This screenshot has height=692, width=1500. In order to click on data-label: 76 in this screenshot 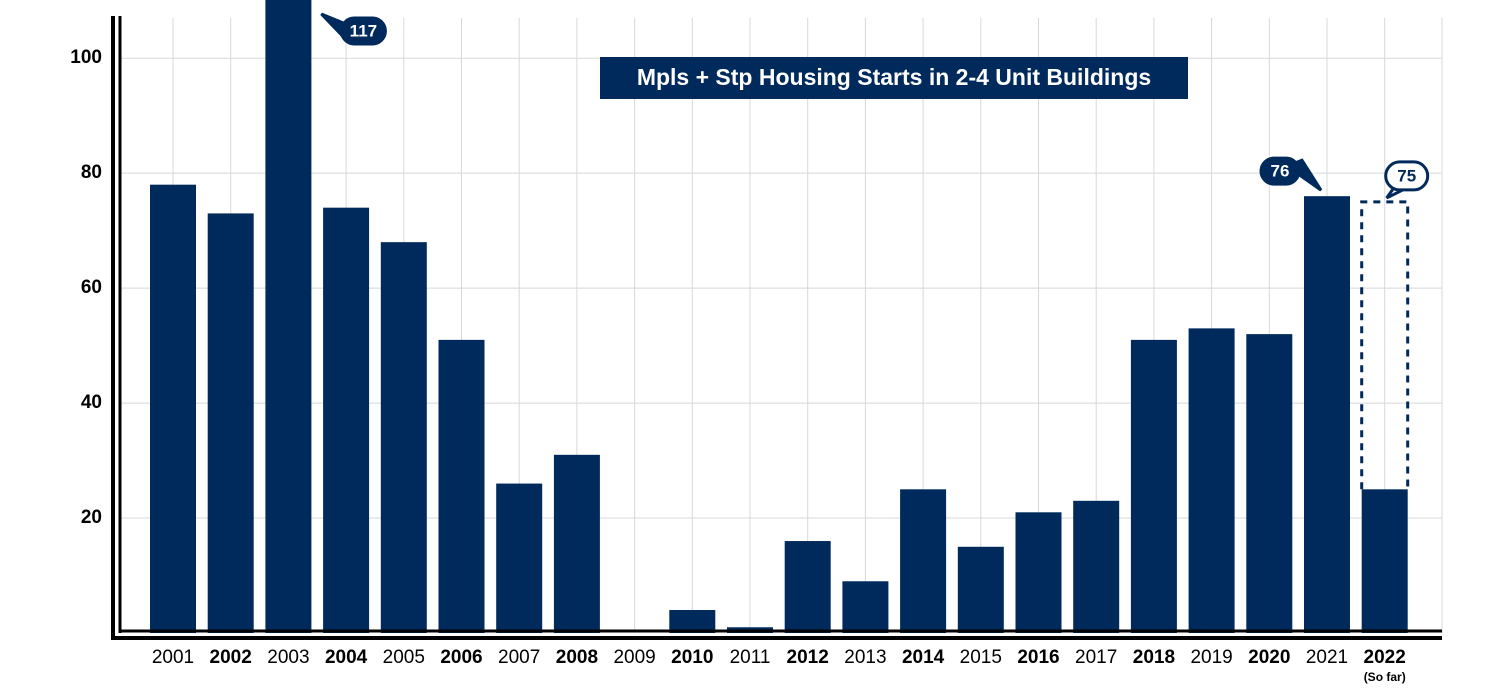, I will do `click(1280, 171)`.